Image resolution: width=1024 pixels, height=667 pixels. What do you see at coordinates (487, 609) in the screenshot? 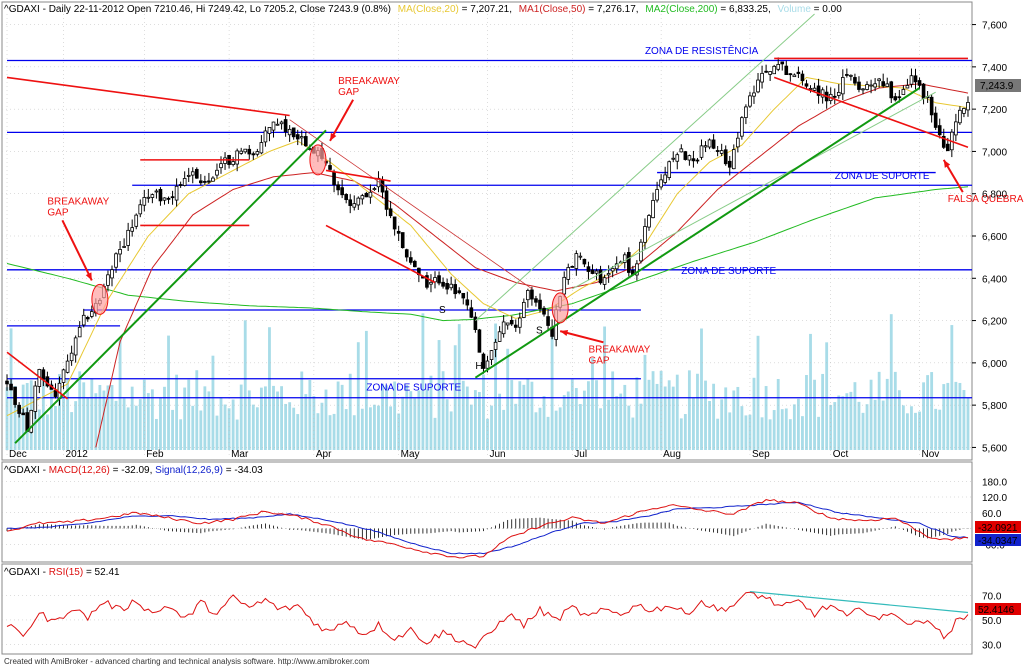
I see `rsi-panel` at bounding box center [487, 609].